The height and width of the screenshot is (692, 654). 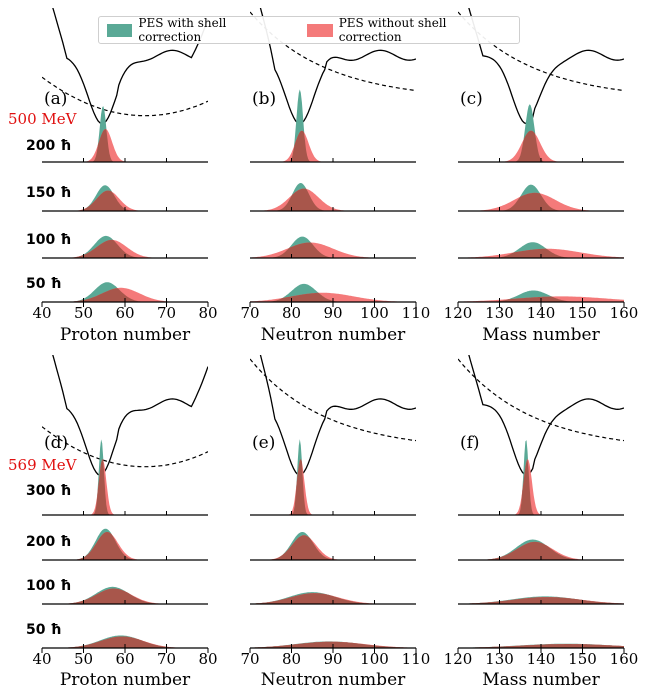 What do you see at coordinates (263, 443) in the screenshot?
I see `panel-label: (e)` at bounding box center [263, 443].